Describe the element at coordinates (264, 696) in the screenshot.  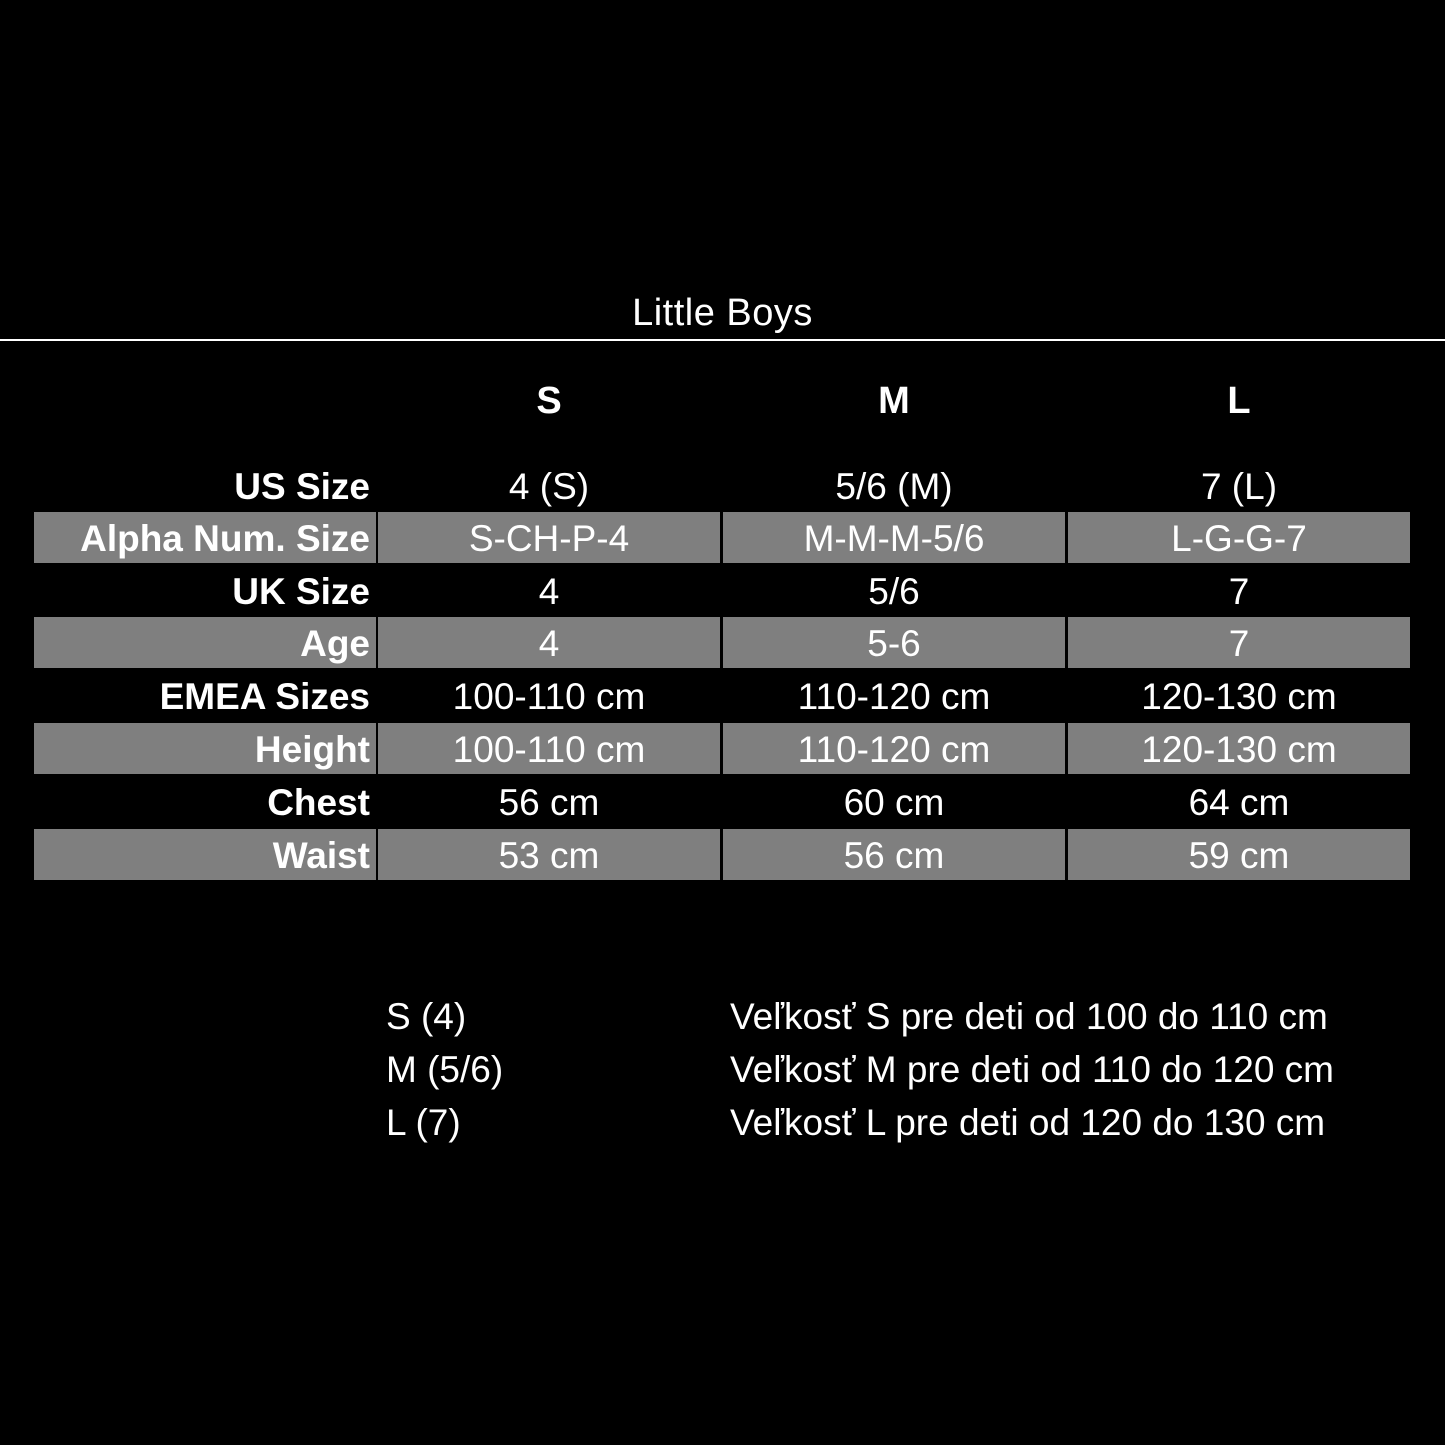
I see `row-label: EMEA Sizes` at that location.